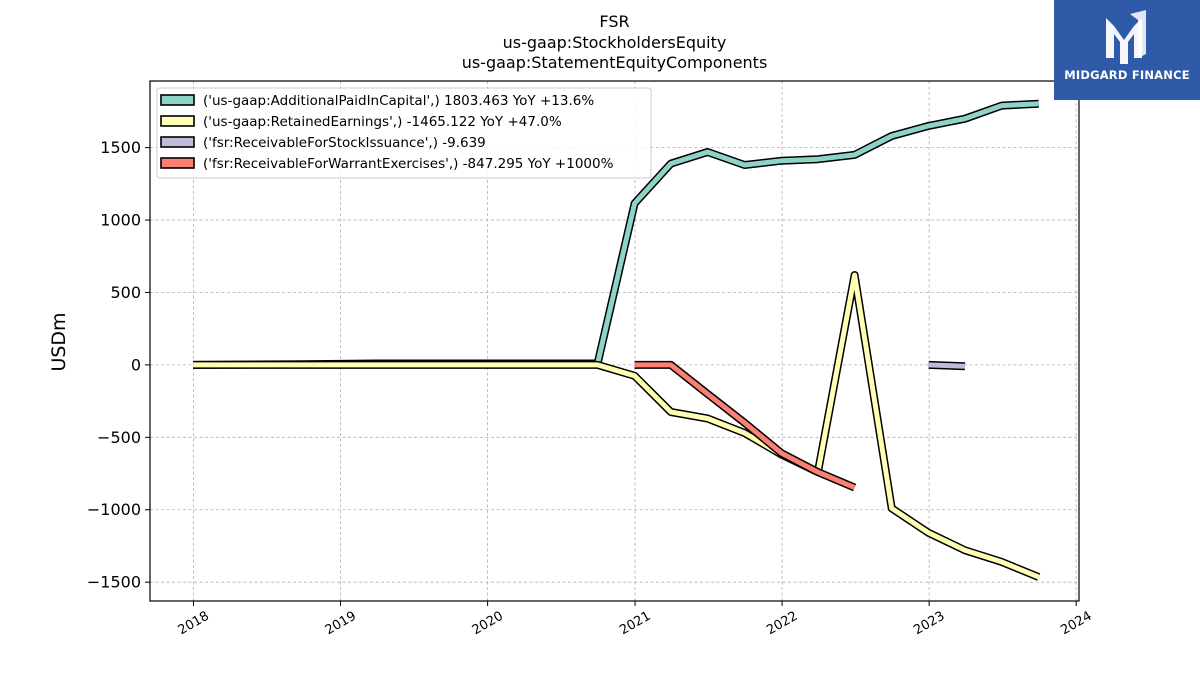  What do you see at coordinates (488, 624) in the screenshot?
I see `x-tick-label: 2020` at bounding box center [488, 624].